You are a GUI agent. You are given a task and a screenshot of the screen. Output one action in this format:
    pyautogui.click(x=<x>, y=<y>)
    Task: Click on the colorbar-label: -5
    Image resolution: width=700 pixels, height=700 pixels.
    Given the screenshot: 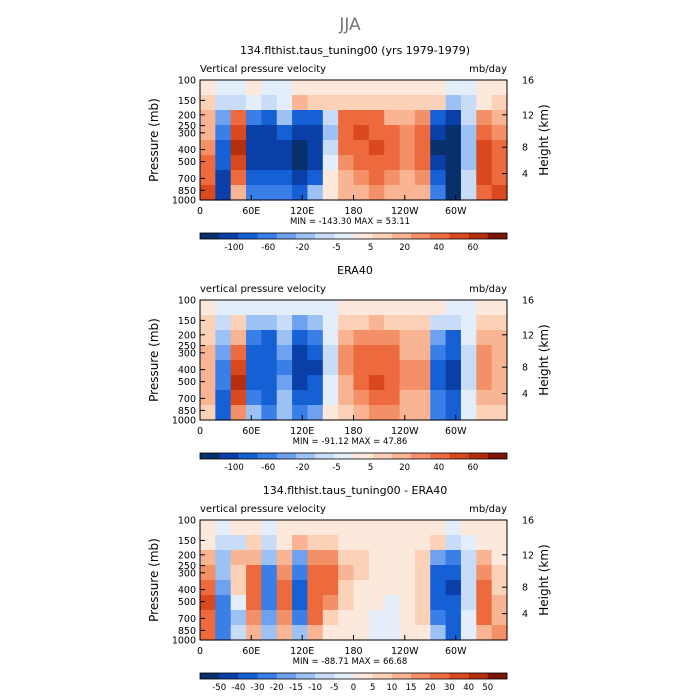 What is the action you would take?
    pyautogui.click(x=336, y=248)
    